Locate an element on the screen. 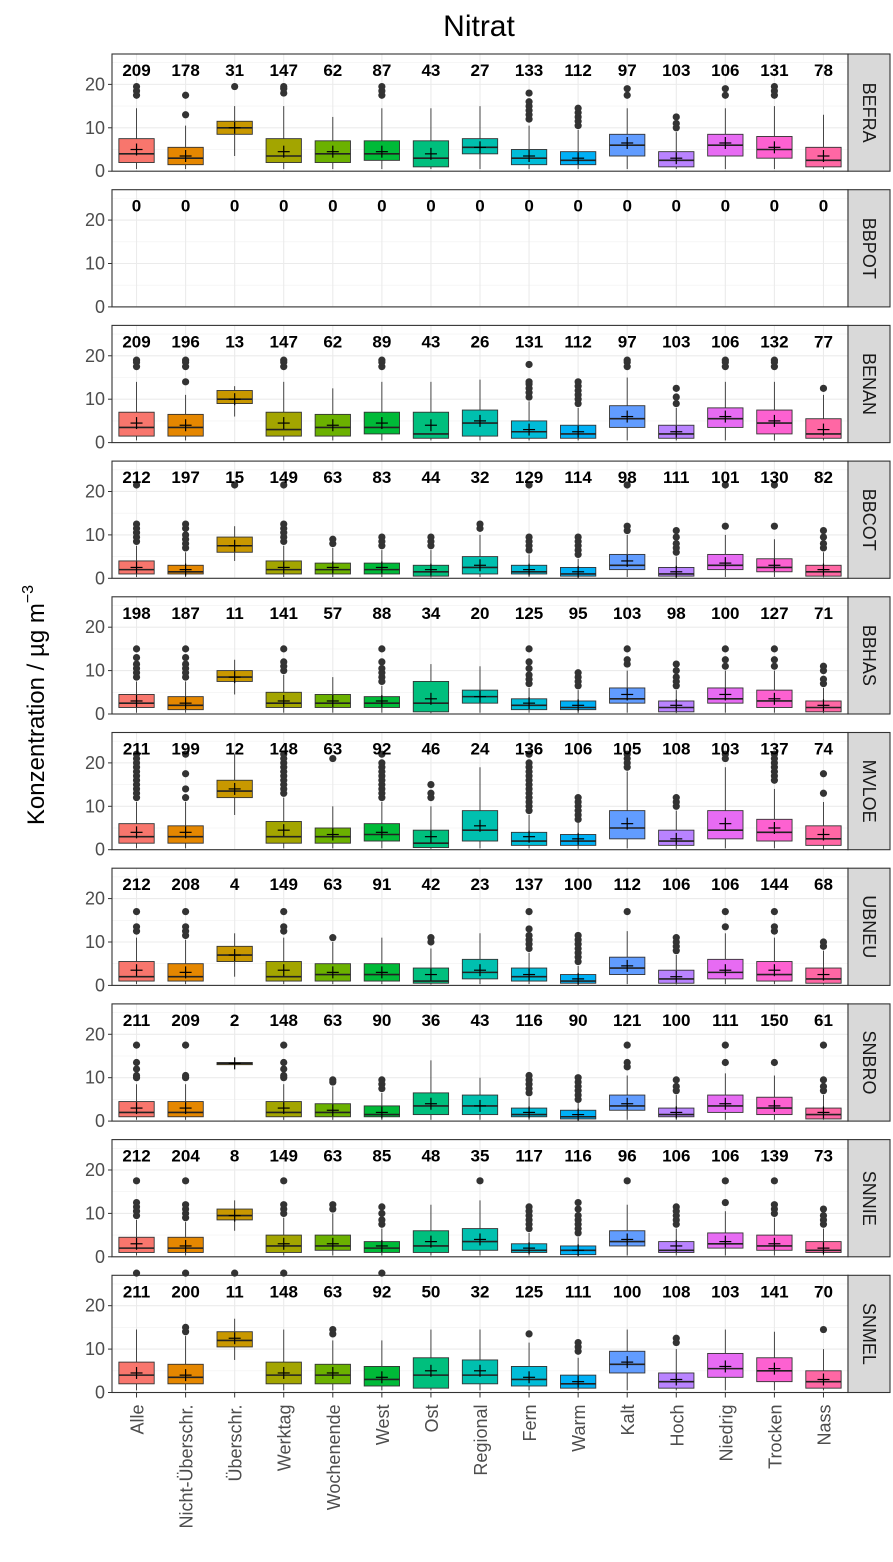 This screenshot has height=1562, width=893. facet-strip-label: BENAN is located at coordinates (869, 384).